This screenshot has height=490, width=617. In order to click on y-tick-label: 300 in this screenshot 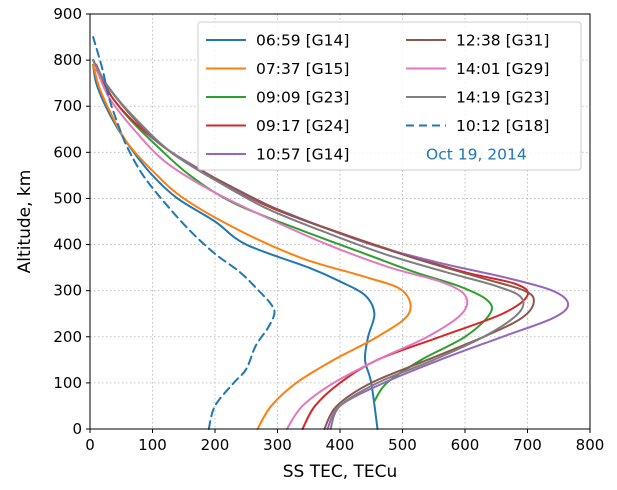, I will do `click(67, 291)`.